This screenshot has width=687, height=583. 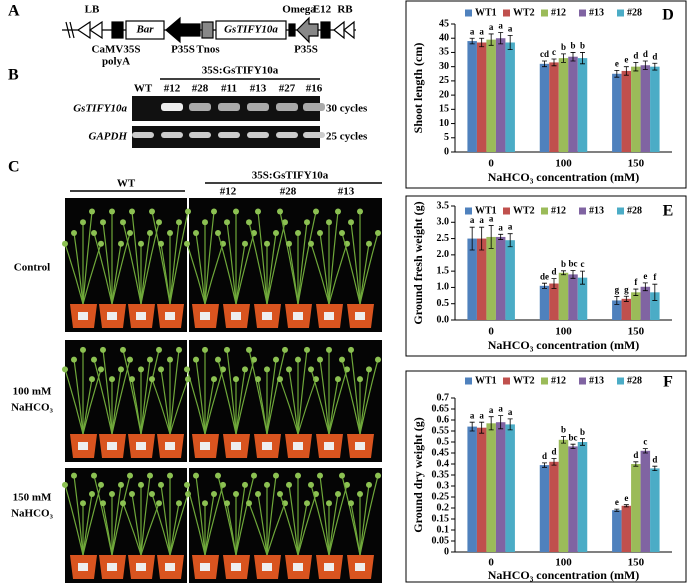 I want to click on x-tick-label: 100, so click(x=563, y=332).